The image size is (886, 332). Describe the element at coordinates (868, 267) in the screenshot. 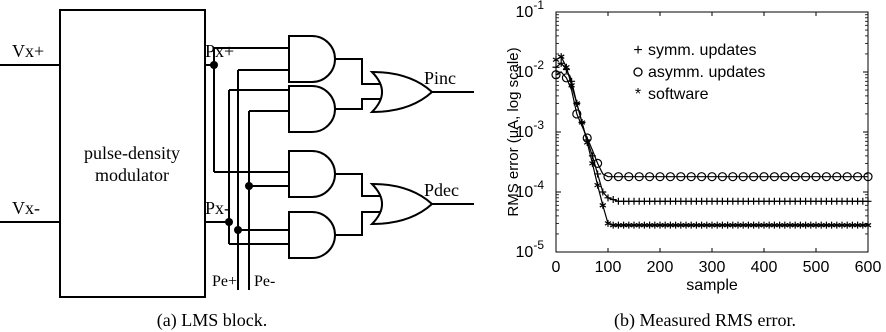

I see `x-tick-label: 600` at that location.